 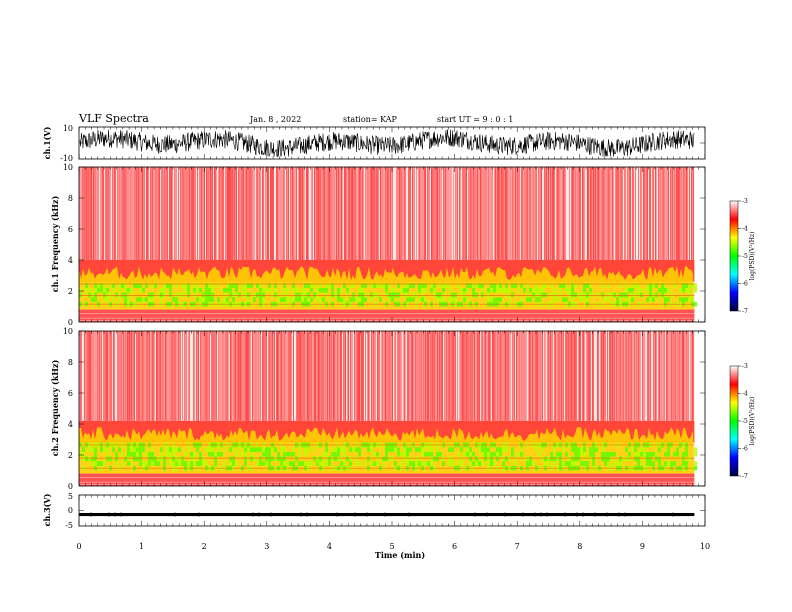 I want to click on spectrogram-low-band, so click(x=387, y=315).